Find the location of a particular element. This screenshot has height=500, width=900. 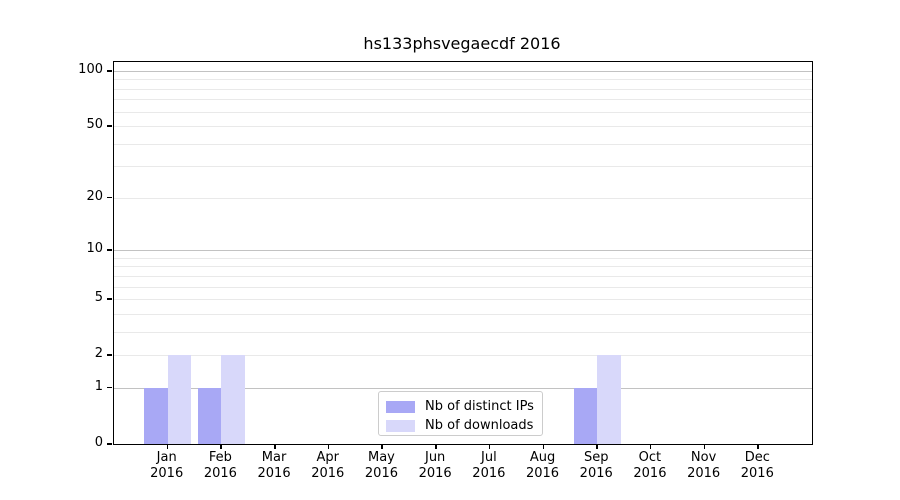

legend-entry-distinct-ips: Nb of distinct IPs is located at coordinates (460, 406).